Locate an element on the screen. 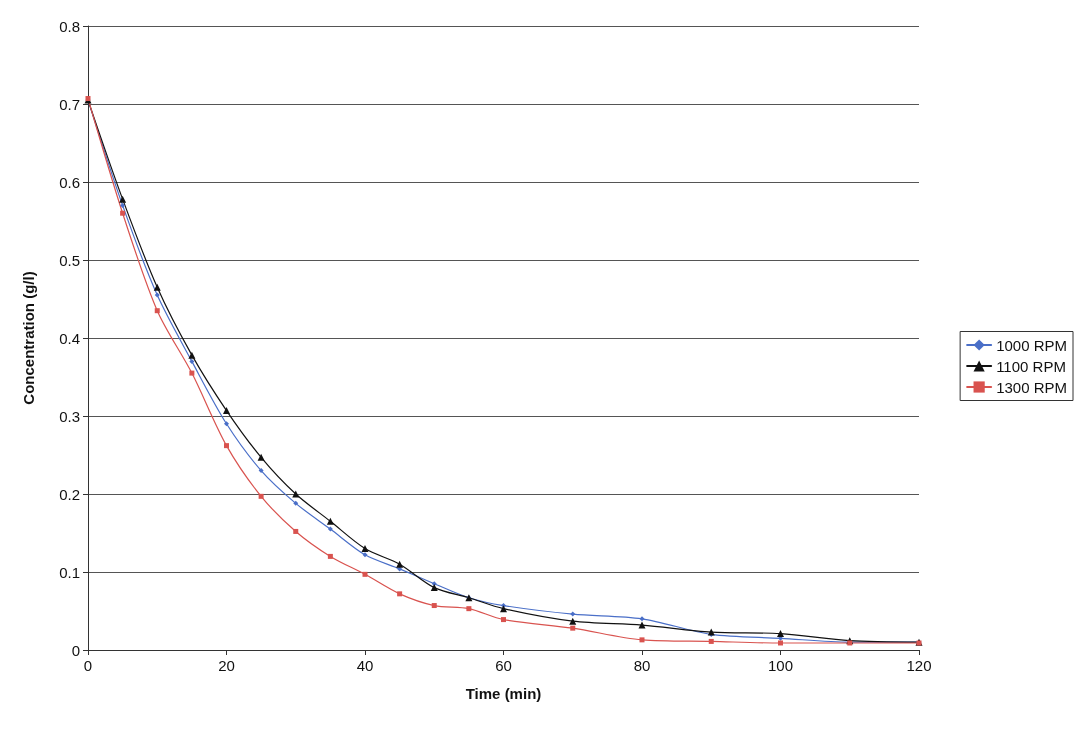 The width and height of the screenshot is (1085, 732). y-tick-label: 0.6 is located at coordinates (69, 182).